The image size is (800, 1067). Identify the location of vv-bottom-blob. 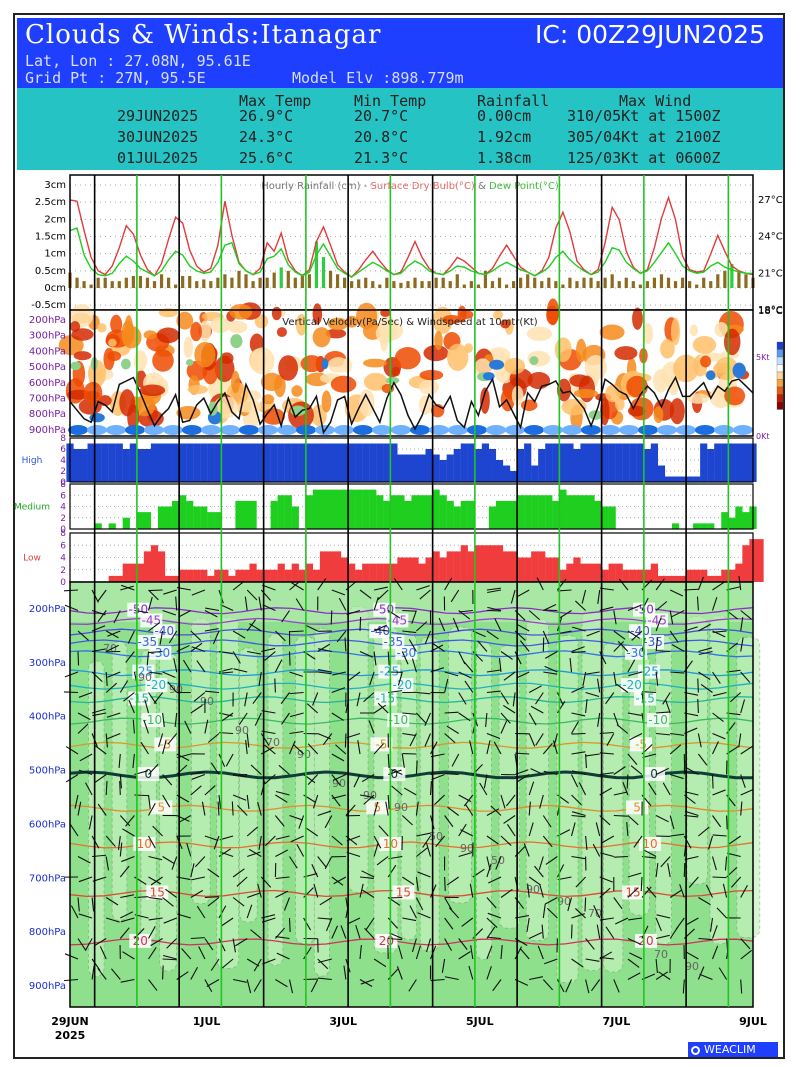
(591, 430).